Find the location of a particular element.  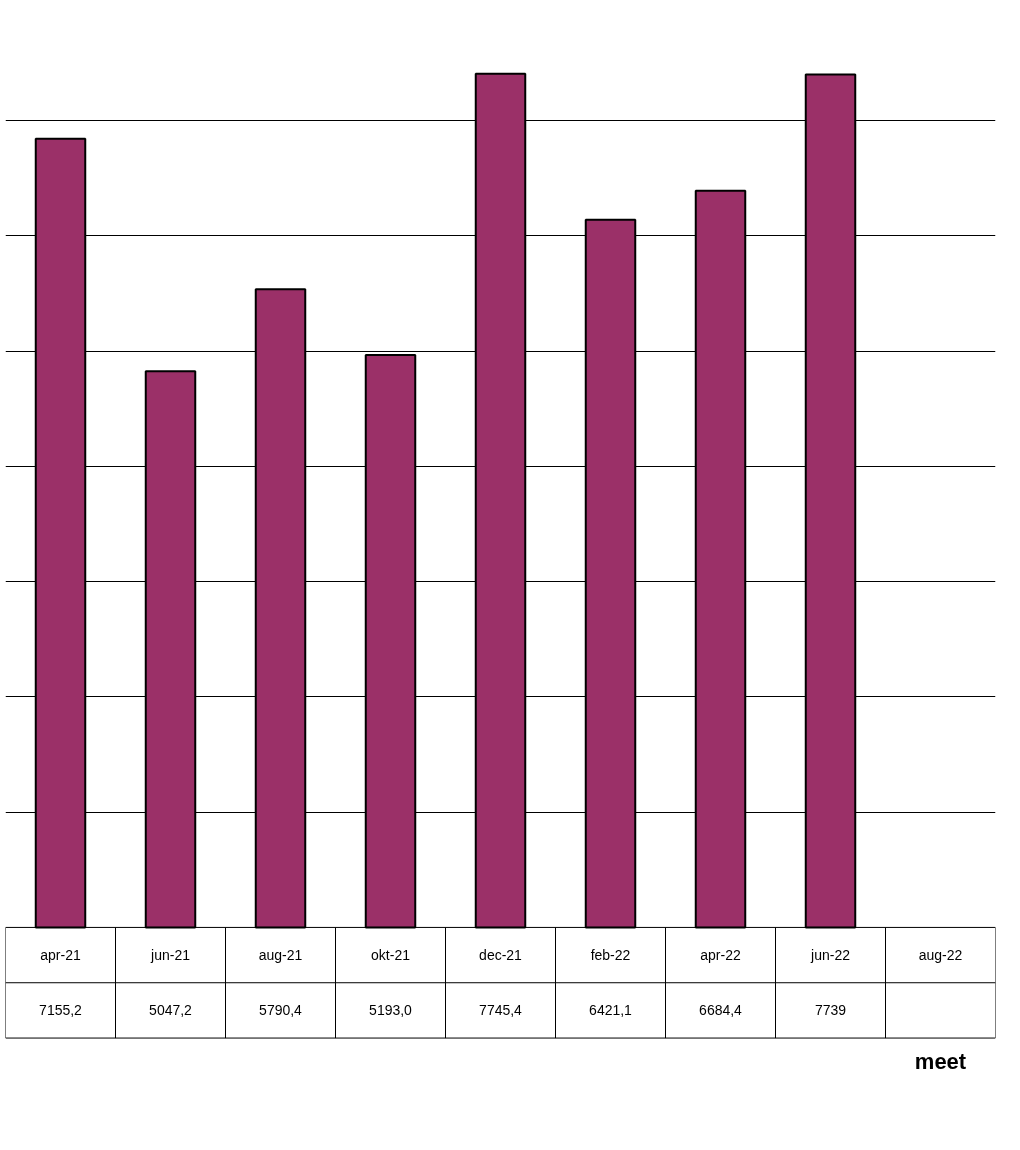

x-tick-label: dec-21 is located at coordinates (501, 955).